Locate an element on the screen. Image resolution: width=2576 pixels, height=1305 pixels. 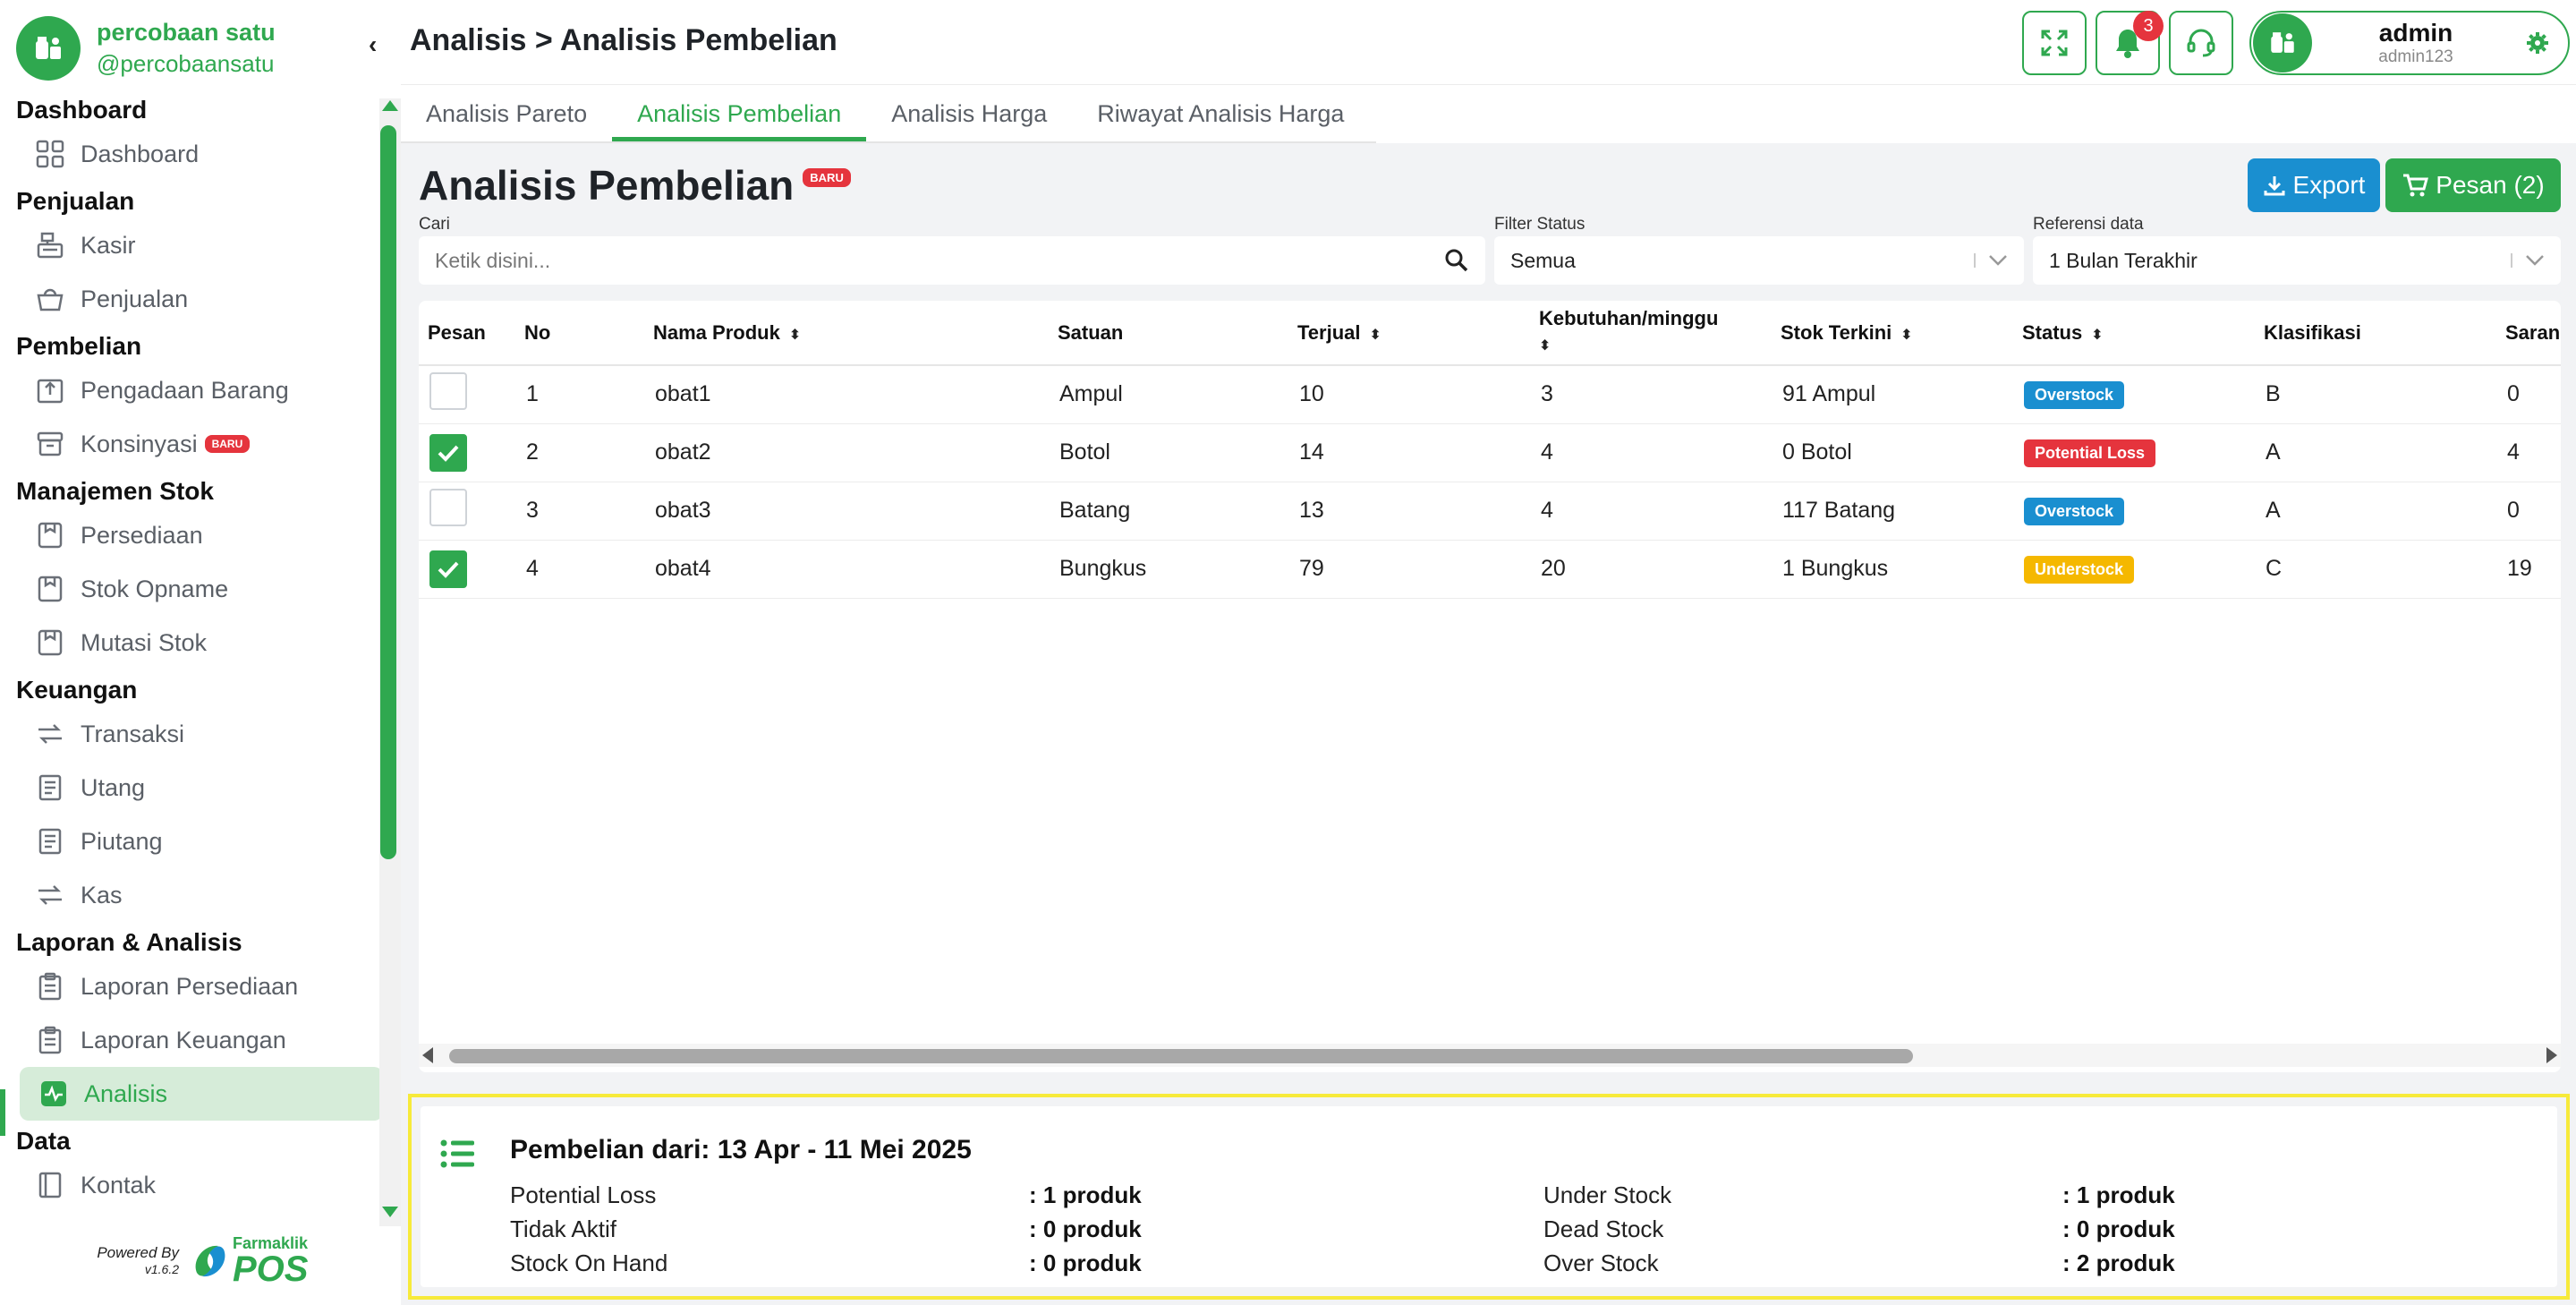
nav-section-pembelian: Pembelian is located at coordinates (79, 346).